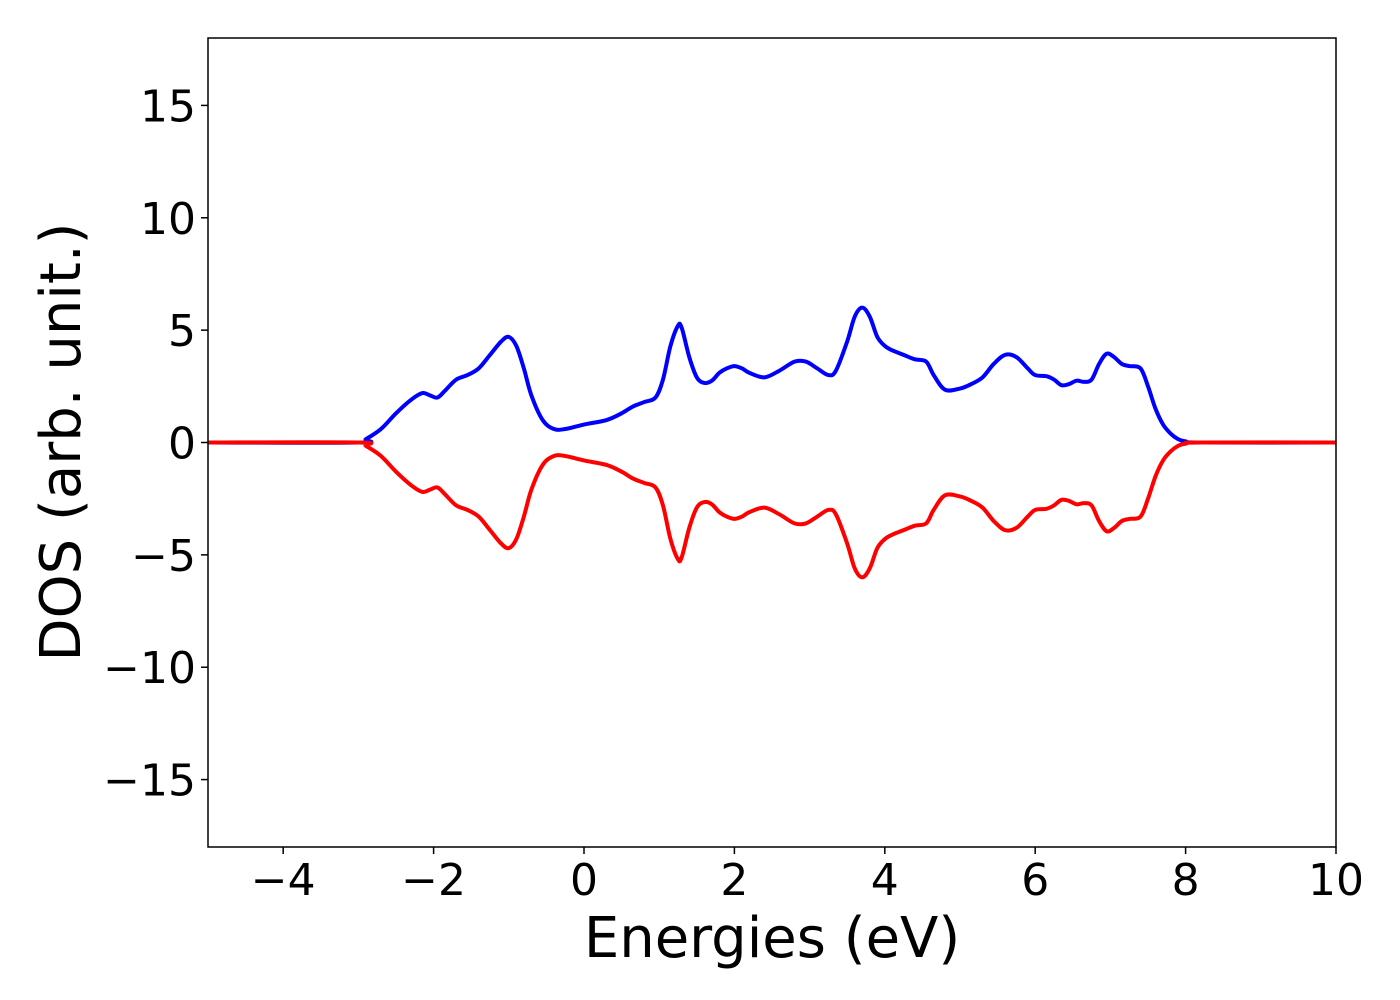  Describe the element at coordinates (1035, 880) in the screenshot. I see `x-tick-label: 6` at that location.